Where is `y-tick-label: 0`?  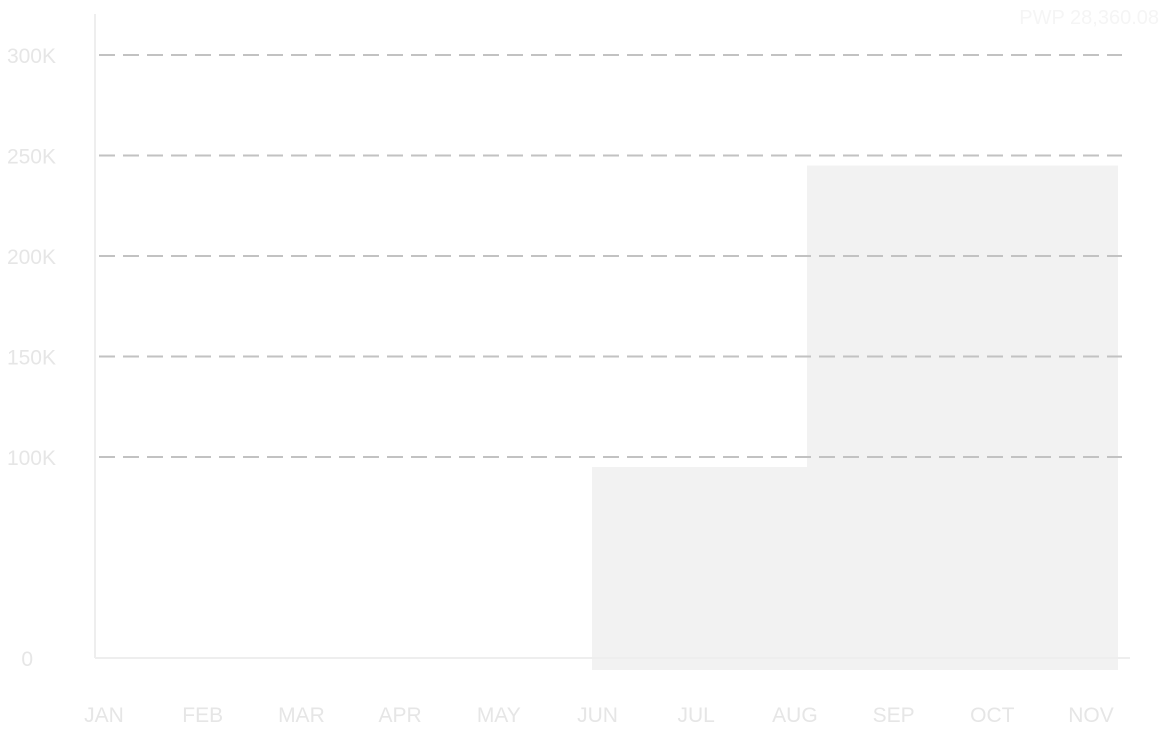
y-tick-label: 0 is located at coordinates (27, 659).